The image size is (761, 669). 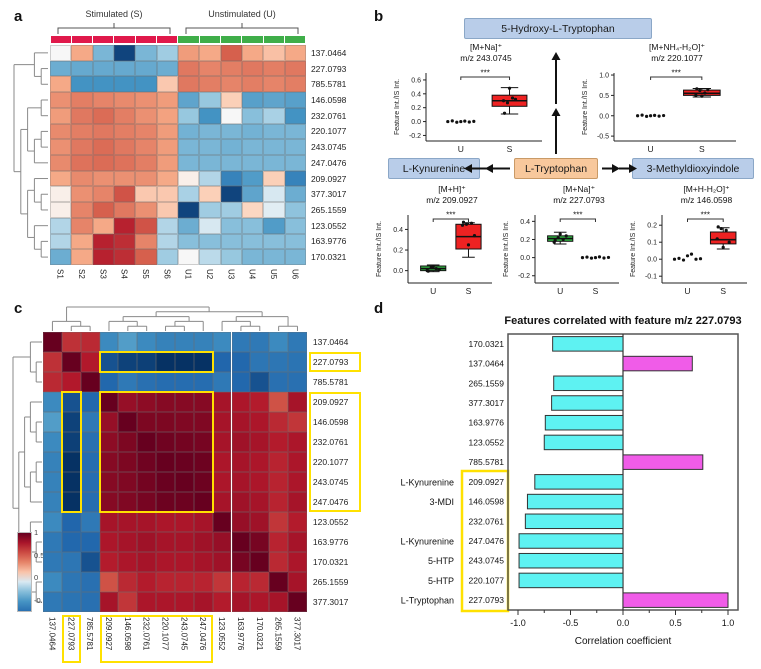 What do you see at coordinates (487, 600) in the screenshot?
I see `bar-mz-label: 227.0793` at bounding box center [487, 600].